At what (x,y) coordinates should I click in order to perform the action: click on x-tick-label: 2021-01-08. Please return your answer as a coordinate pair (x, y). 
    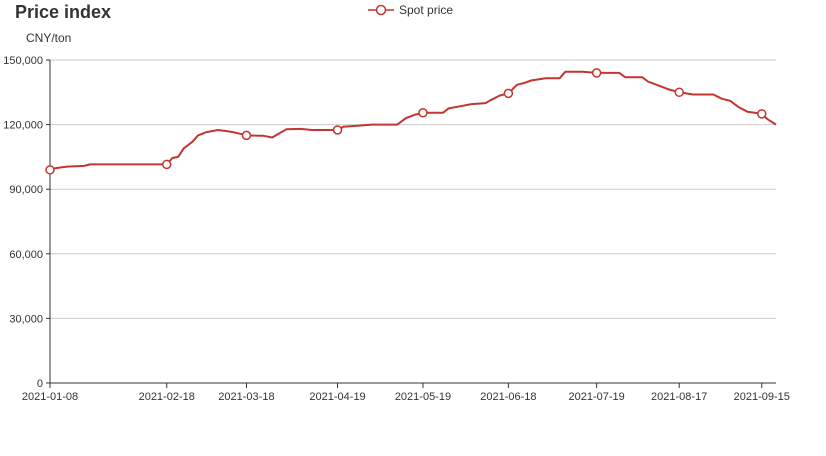
    Looking at the image, I should click on (50, 397).